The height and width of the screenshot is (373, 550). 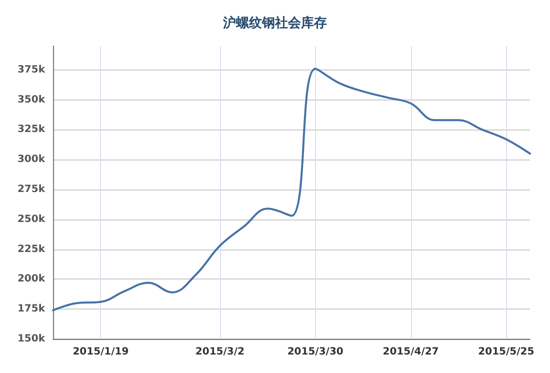 What do you see at coordinates (31, 70) in the screenshot?
I see `y-tick-label: 375k` at bounding box center [31, 70].